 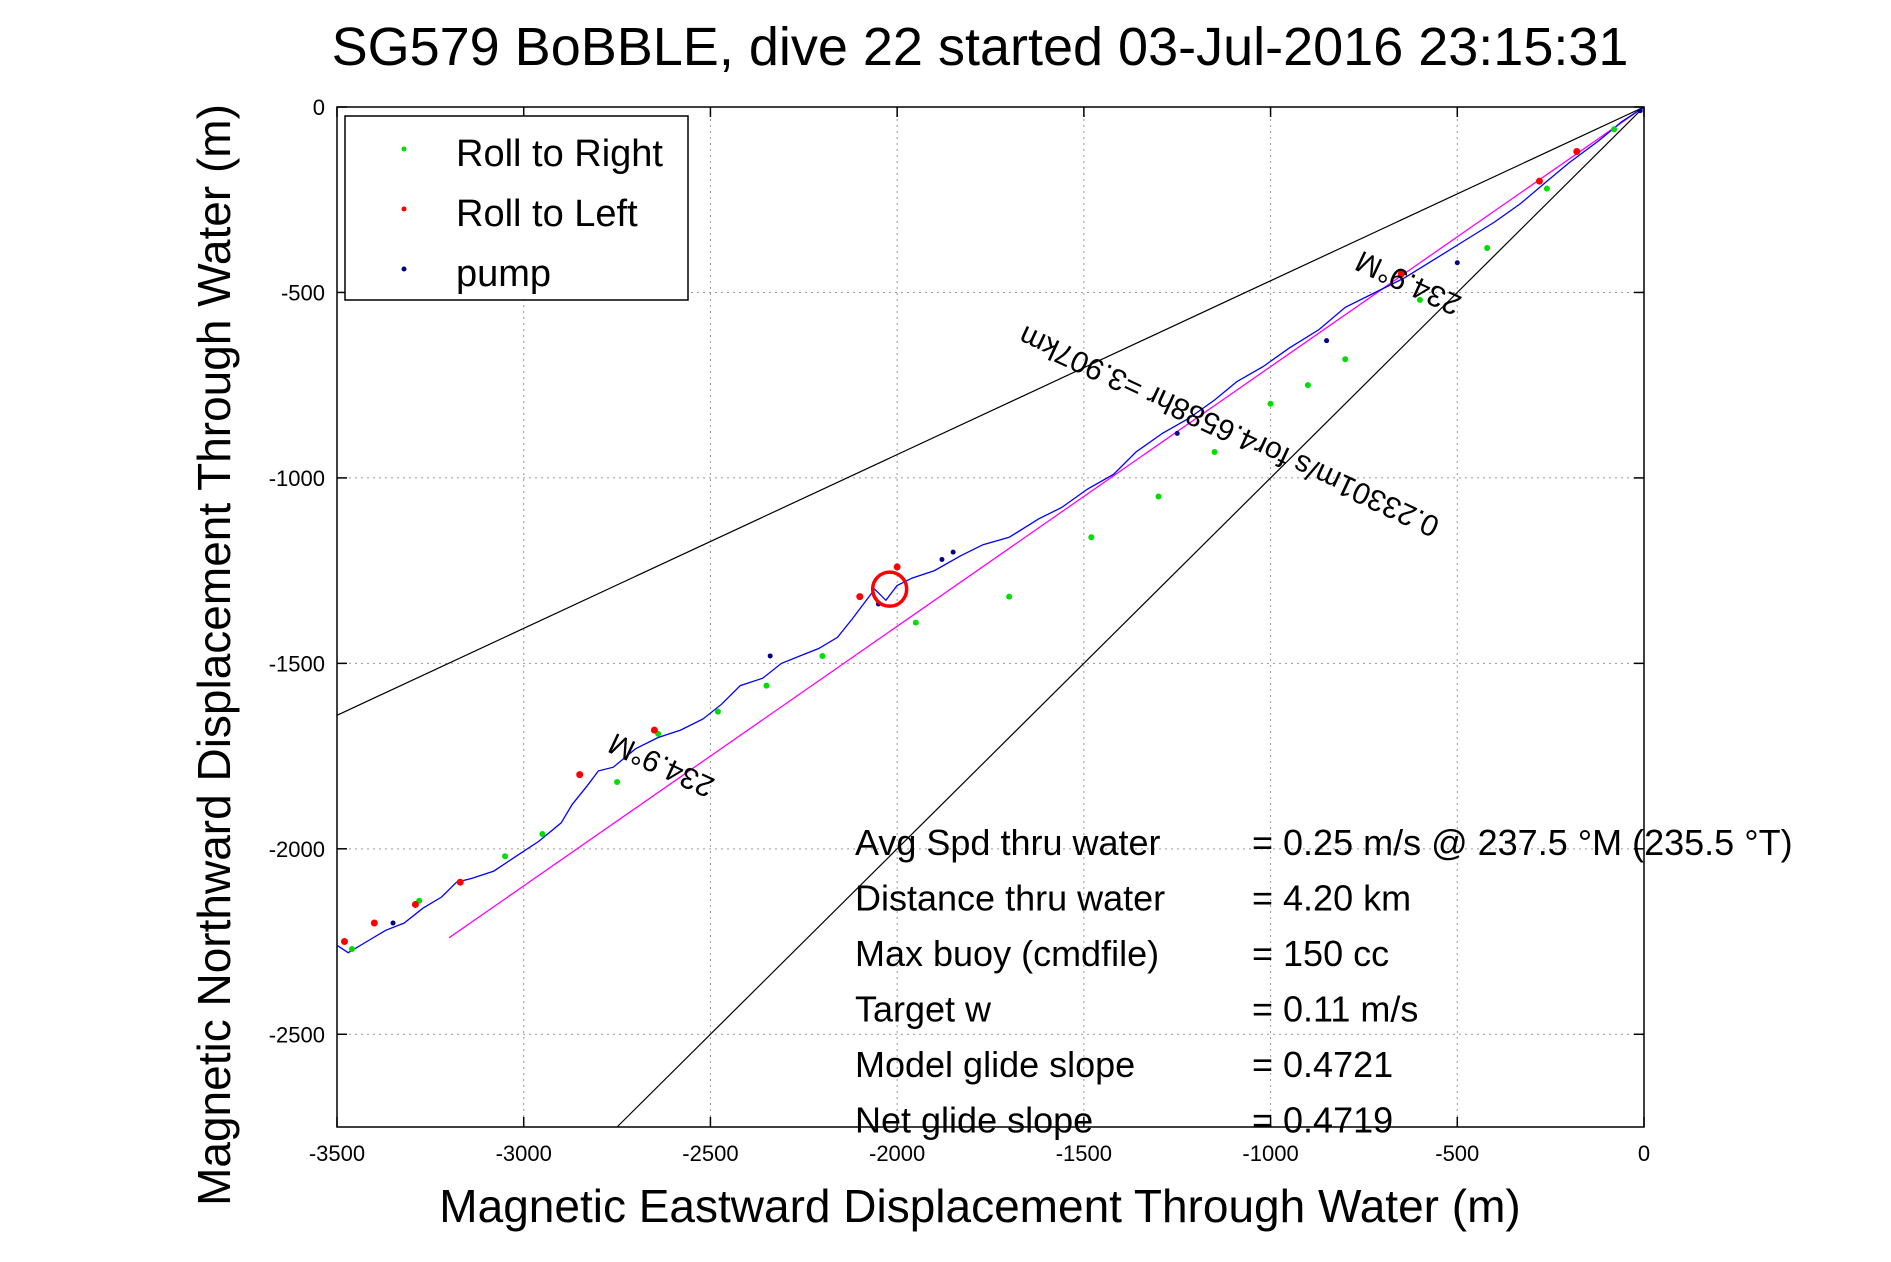 What do you see at coordinates (303, 292) in the screenshot?
I see `y-tick-label: -500` at bounding box center [303, 292].